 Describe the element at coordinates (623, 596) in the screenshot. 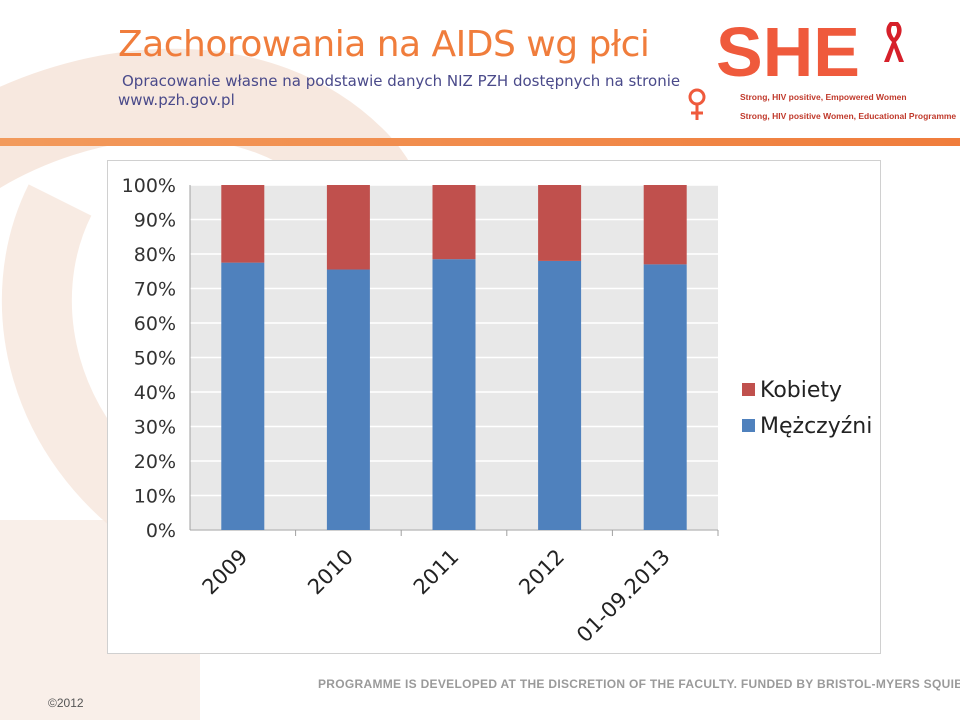

I see `x-tick-label: 01-09.2013` at that location.